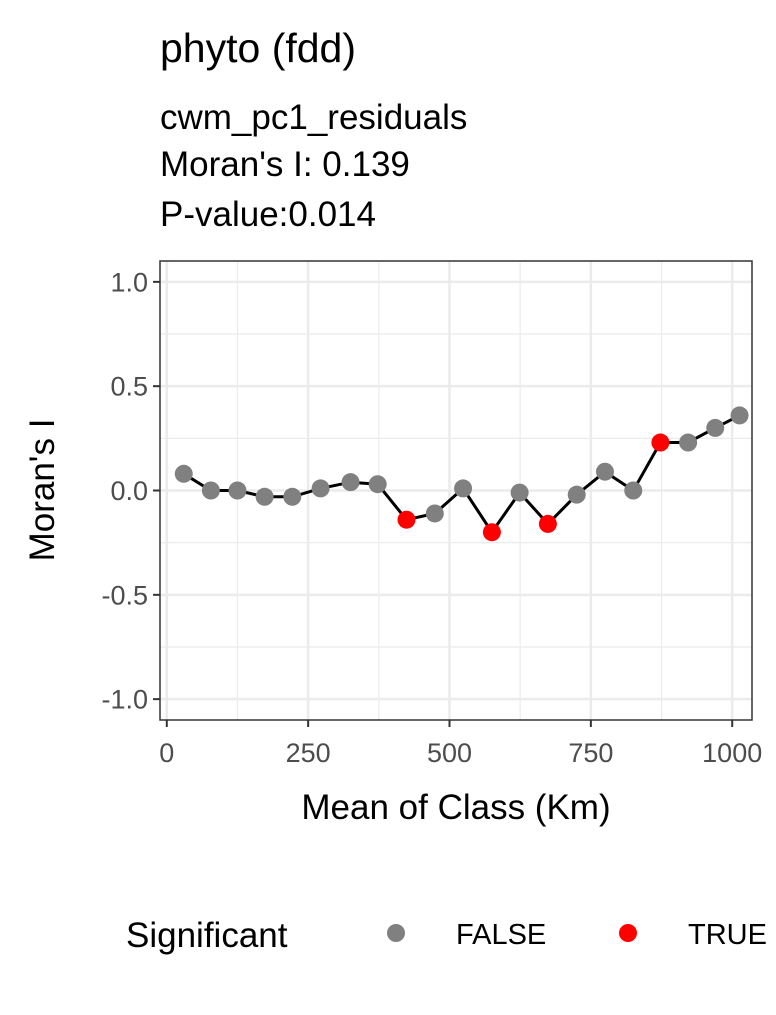 The image size is (776, 1015). What do you see at coordinates (313, 117) in the screenshot?
I see `chart-subtitle-line-1: cwm_pc1_residuals` at bounding box center [313, 117].